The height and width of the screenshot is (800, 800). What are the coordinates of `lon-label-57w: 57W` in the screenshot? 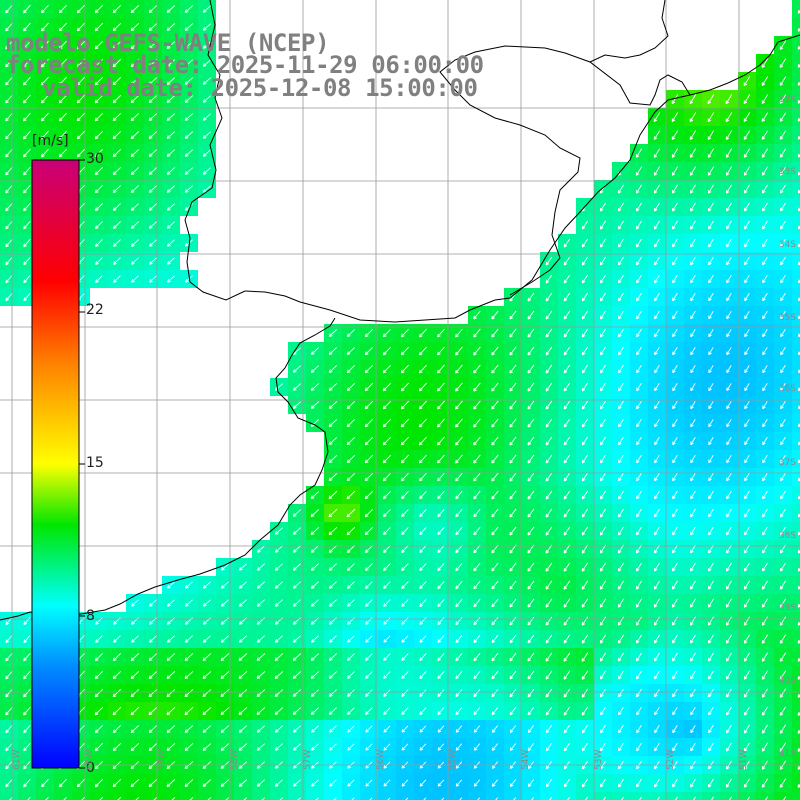 It's located at (308, 759).